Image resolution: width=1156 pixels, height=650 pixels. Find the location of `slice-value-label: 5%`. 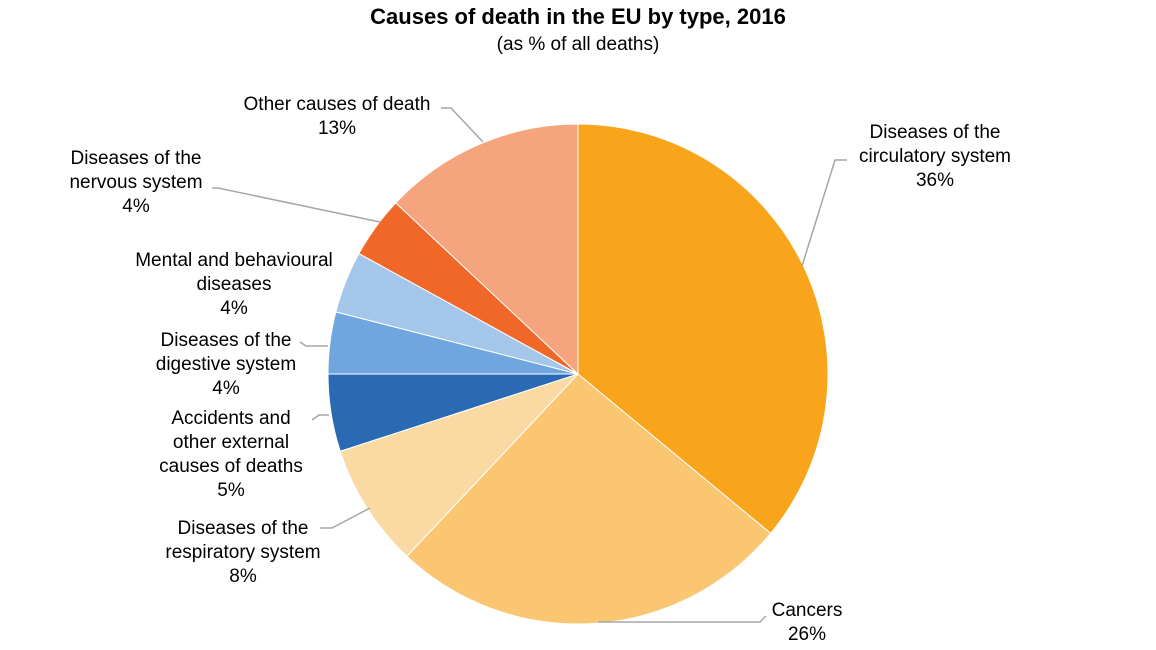

slice-value-label: 5% is located at coordinates (231, 490).